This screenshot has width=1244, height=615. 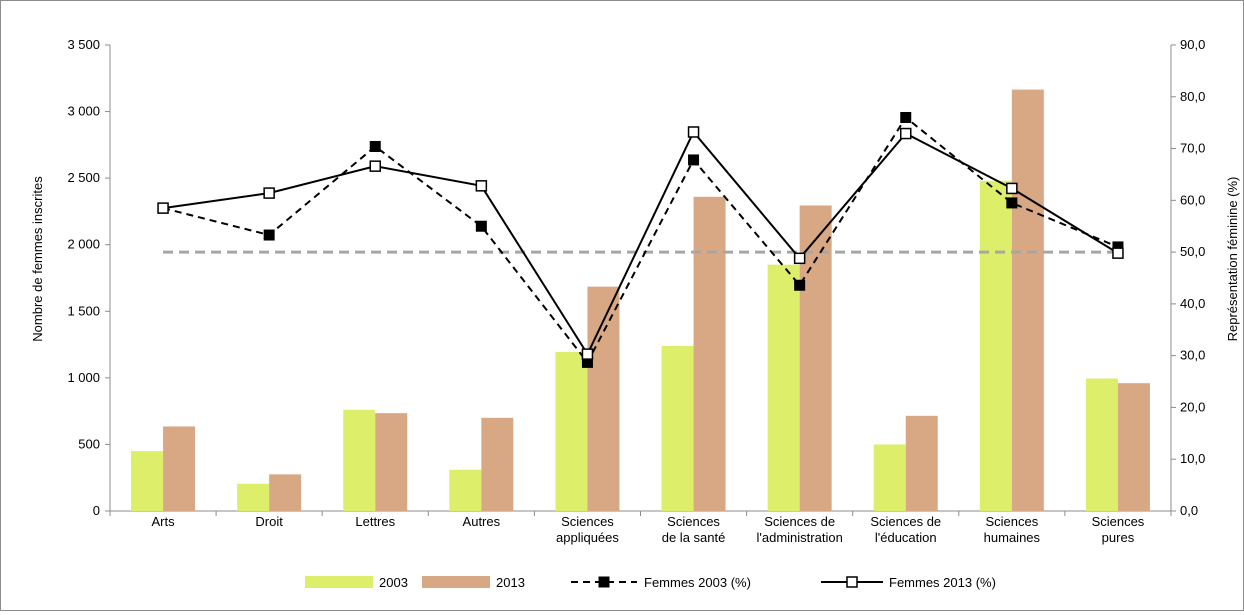 I want to click on y-left-tick-label: 2 000, so click(x=83, y=244).